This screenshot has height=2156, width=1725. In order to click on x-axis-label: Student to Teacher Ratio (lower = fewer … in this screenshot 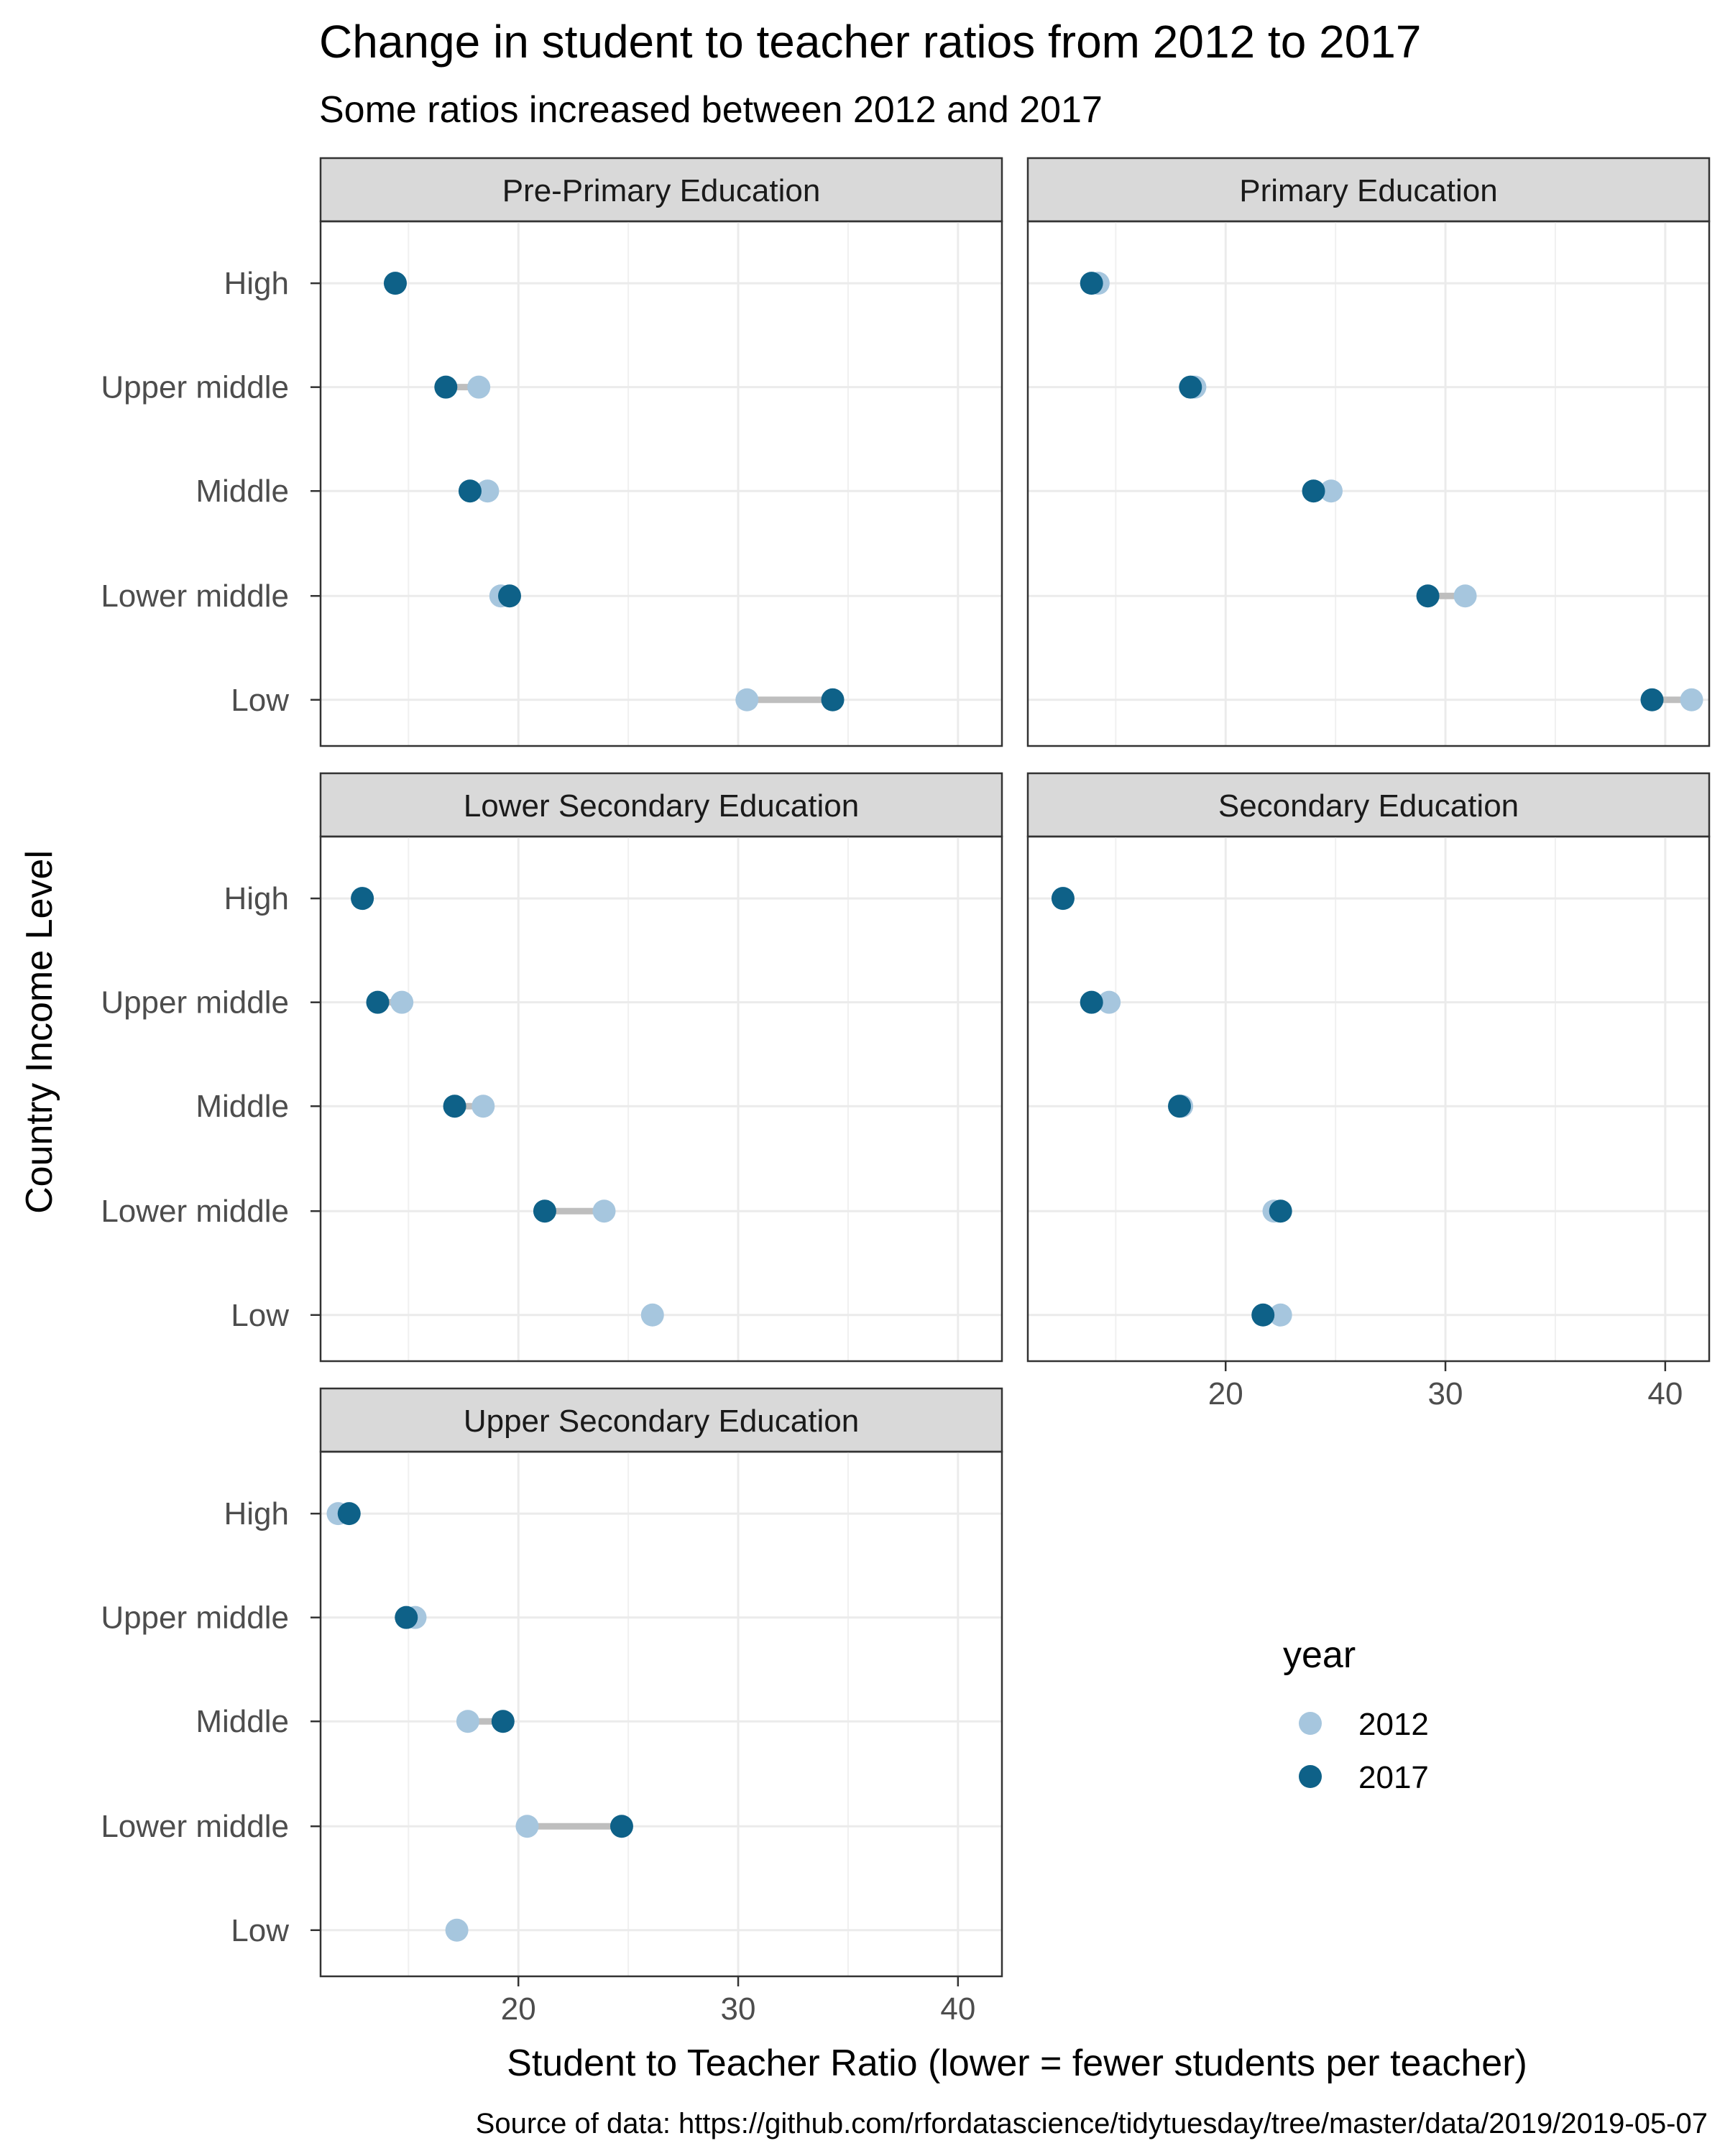, I will do `click(1017, 2063)`.